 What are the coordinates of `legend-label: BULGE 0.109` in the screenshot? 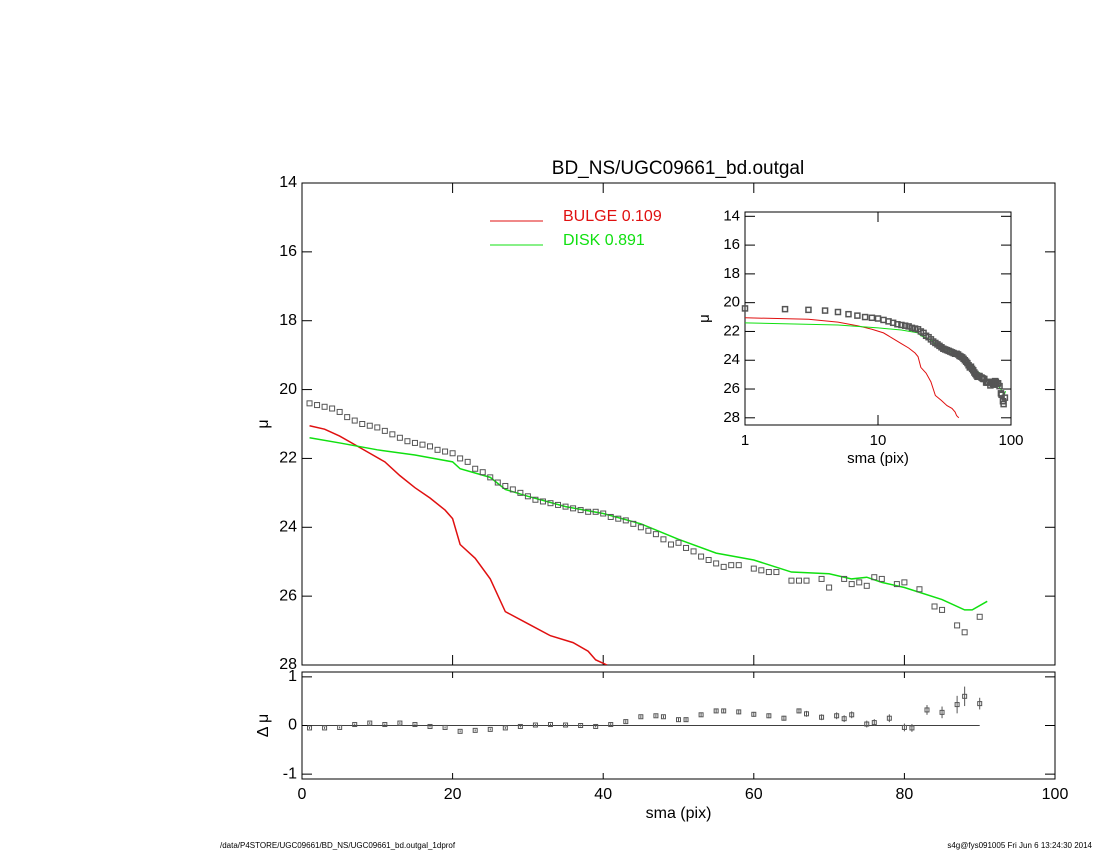 It's located at (612, 216).